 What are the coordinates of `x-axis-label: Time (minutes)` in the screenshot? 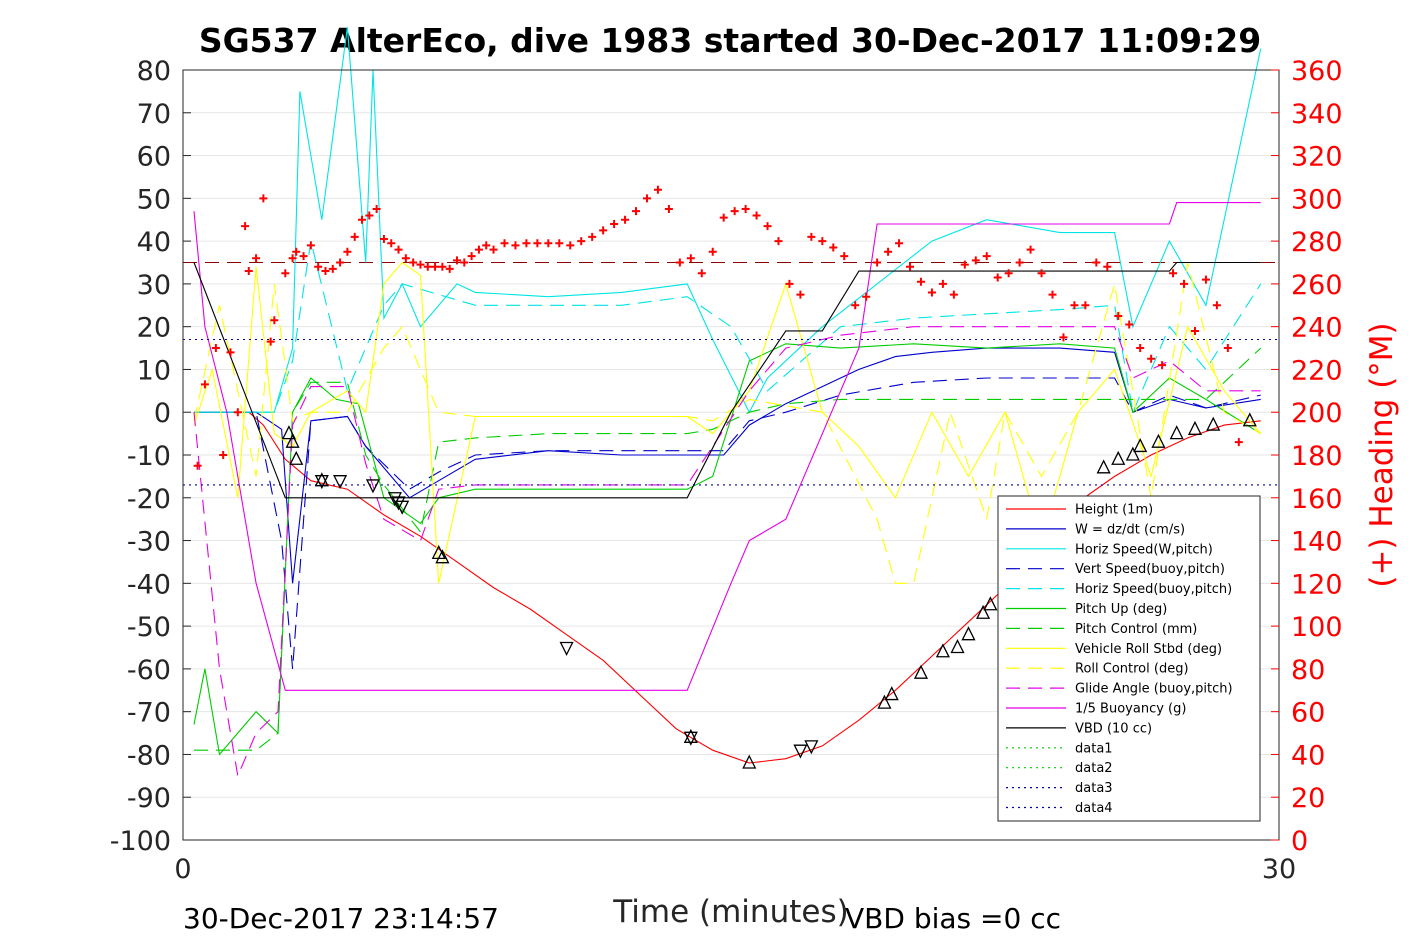 It's located at (730, 912).